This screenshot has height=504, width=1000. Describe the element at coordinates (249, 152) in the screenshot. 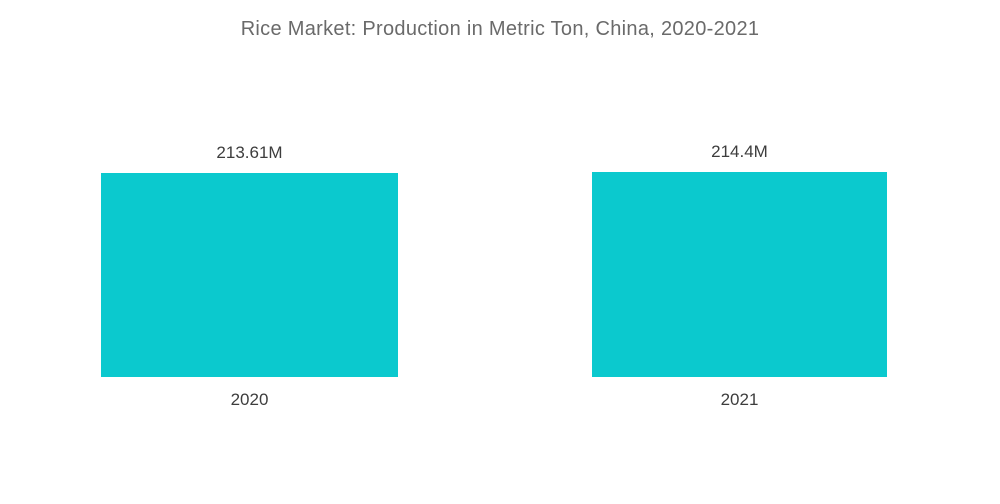

I see `value-label-2020: 213.61M` at that location.